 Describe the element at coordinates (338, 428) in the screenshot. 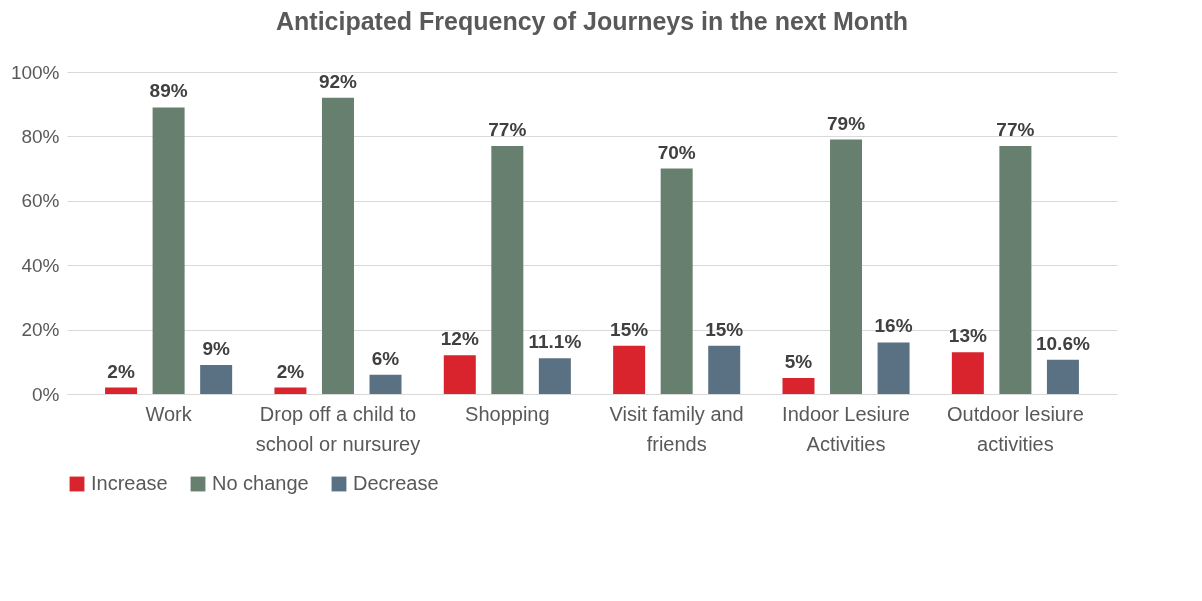

I see `x-tick-label: Drop off a child to school or nursurey` at that location.